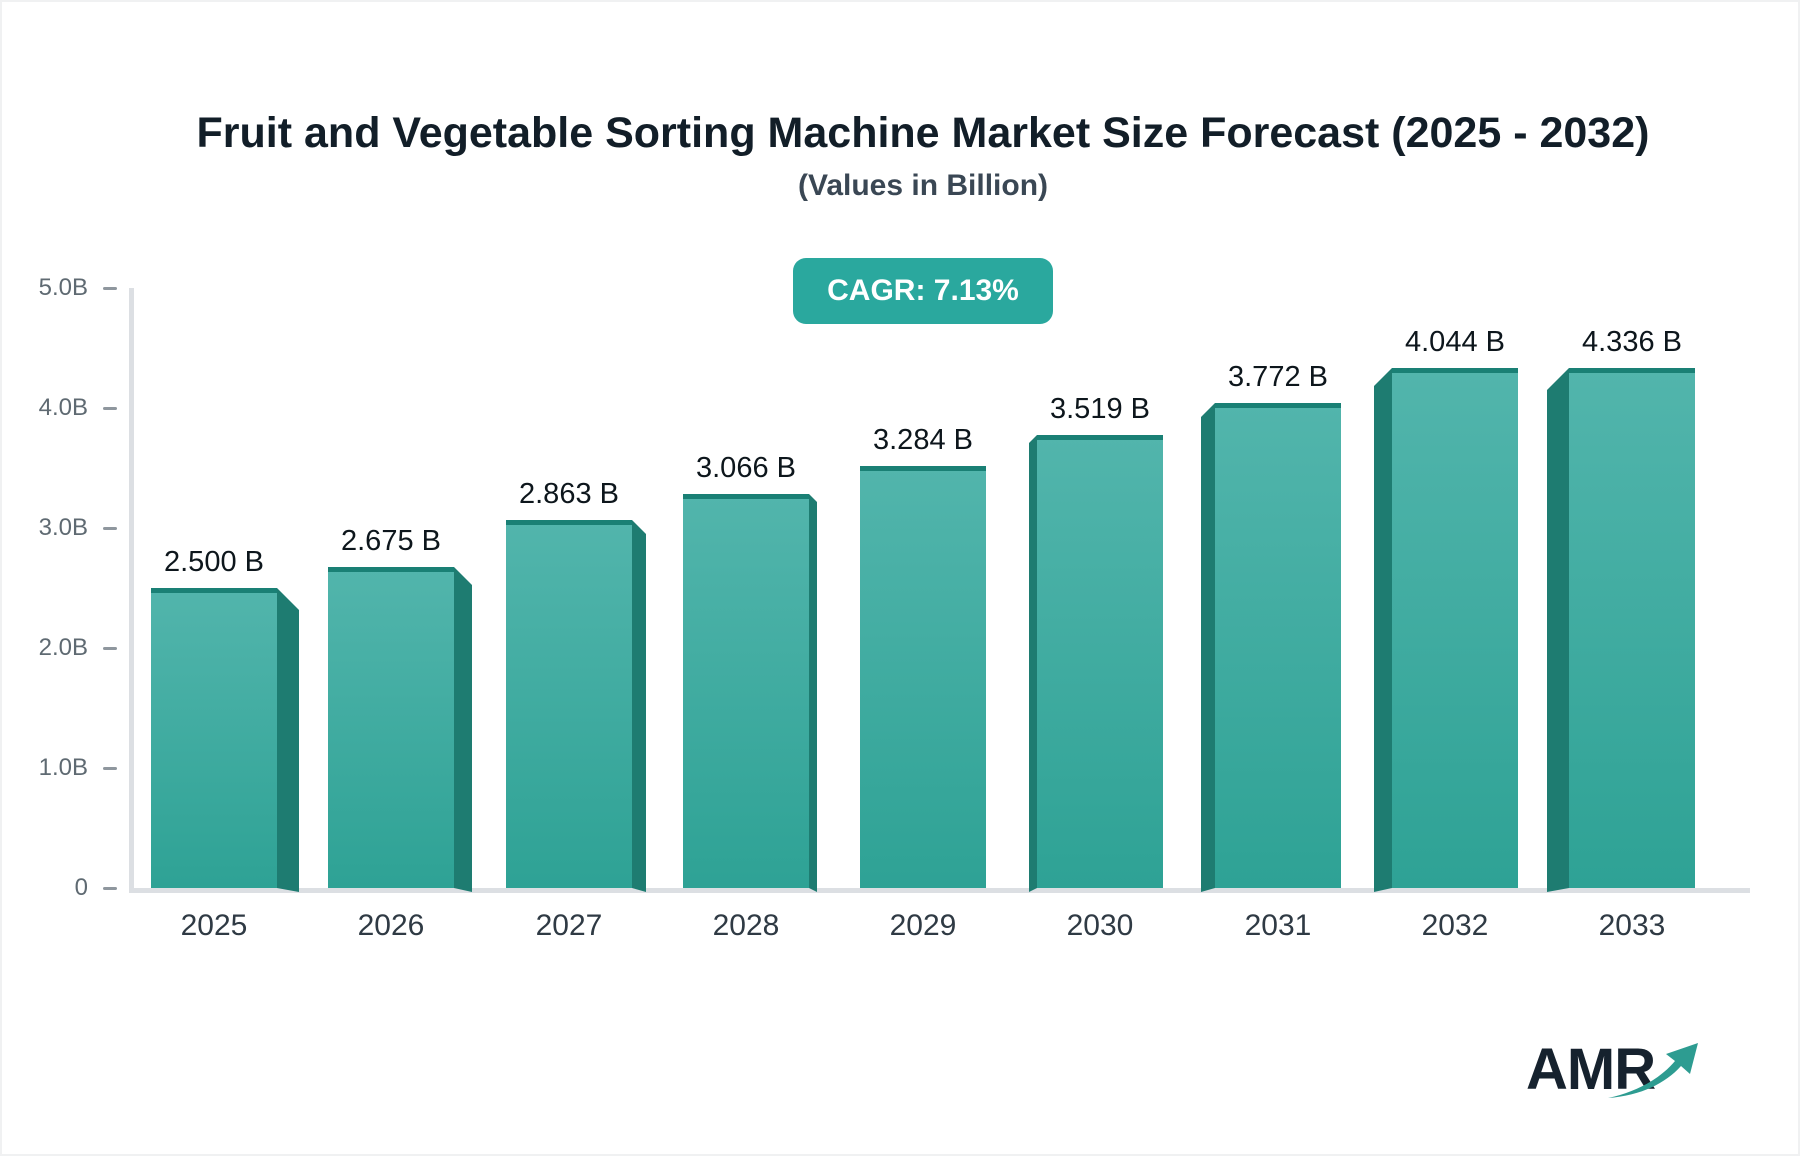 Image resolution: width=1800 pixels, height=1156 pixels. What do you see at coordinates (63, 767) in the screenshot?
I see `y-axis-tick-label: 1.0B` at bounding box center [63, 767].